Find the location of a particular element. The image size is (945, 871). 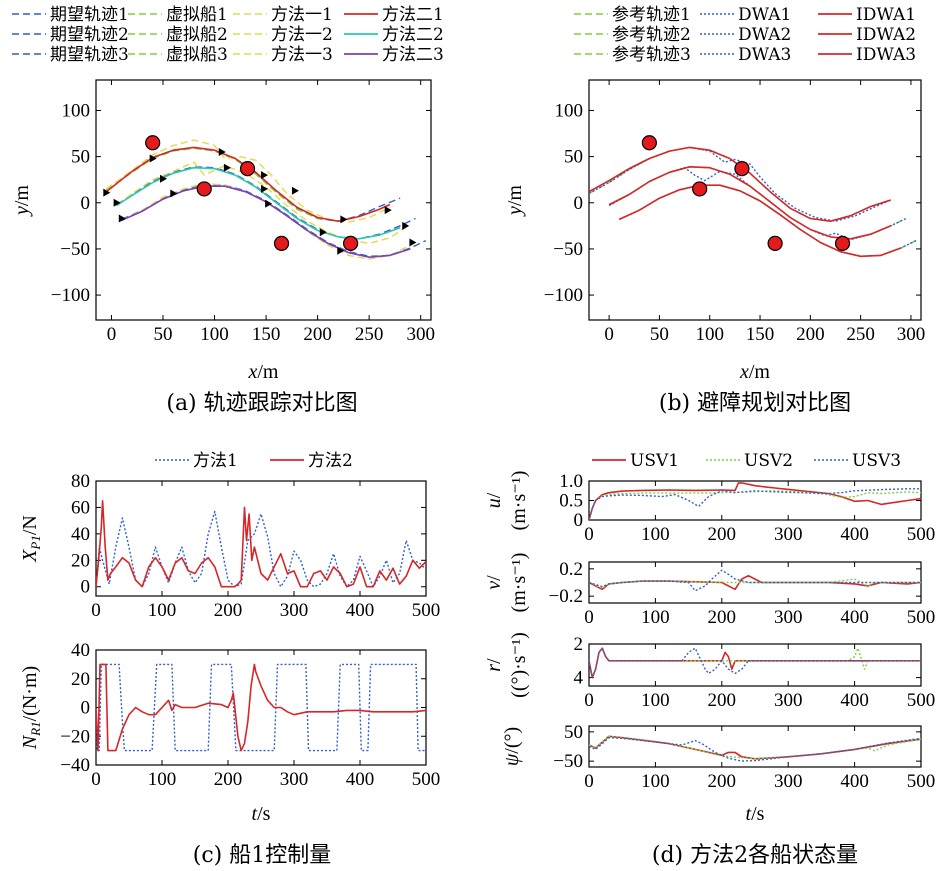

y-tick-label: 2 is located at coordinates (579, 644).